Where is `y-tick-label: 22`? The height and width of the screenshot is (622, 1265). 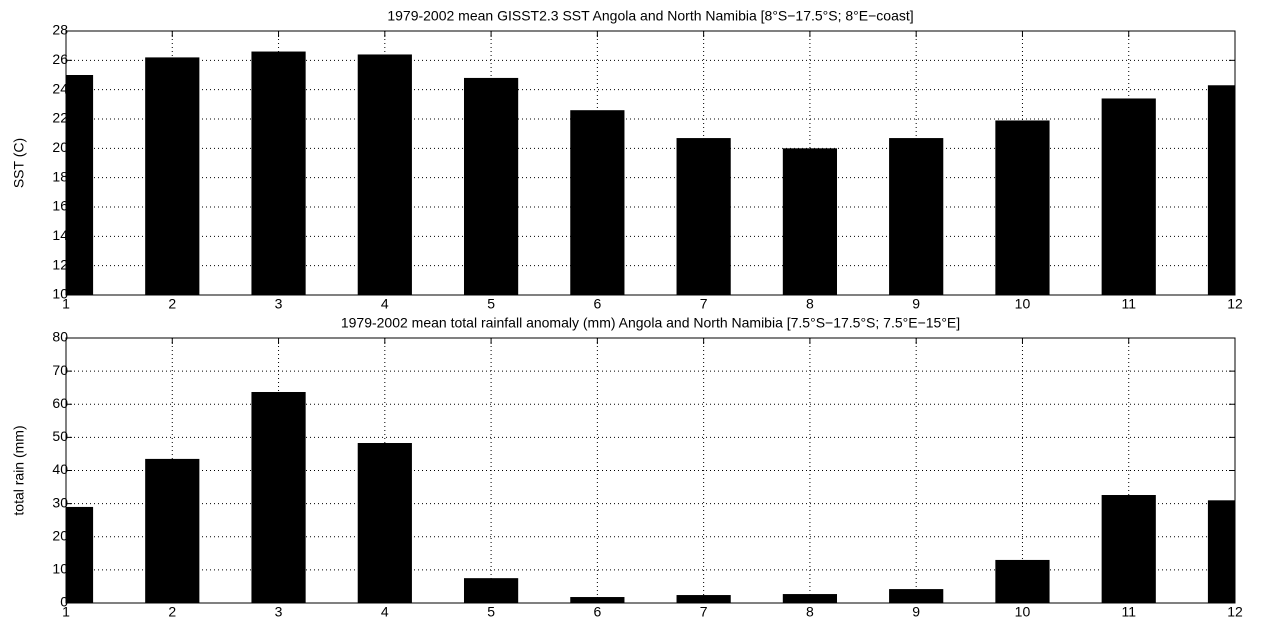 y-tick-label: 22 is located at coordinates (60, 118).